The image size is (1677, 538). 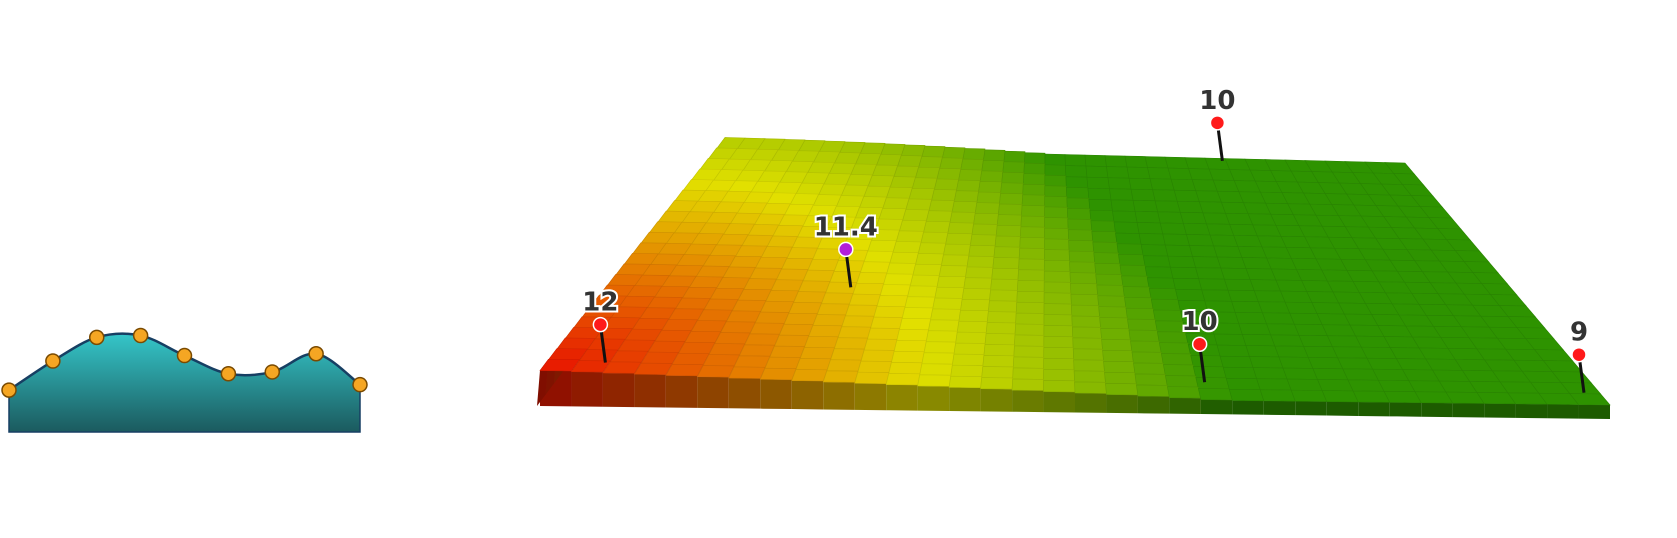 I want to click on pin-2: 10, so click(x=1217, y=123).